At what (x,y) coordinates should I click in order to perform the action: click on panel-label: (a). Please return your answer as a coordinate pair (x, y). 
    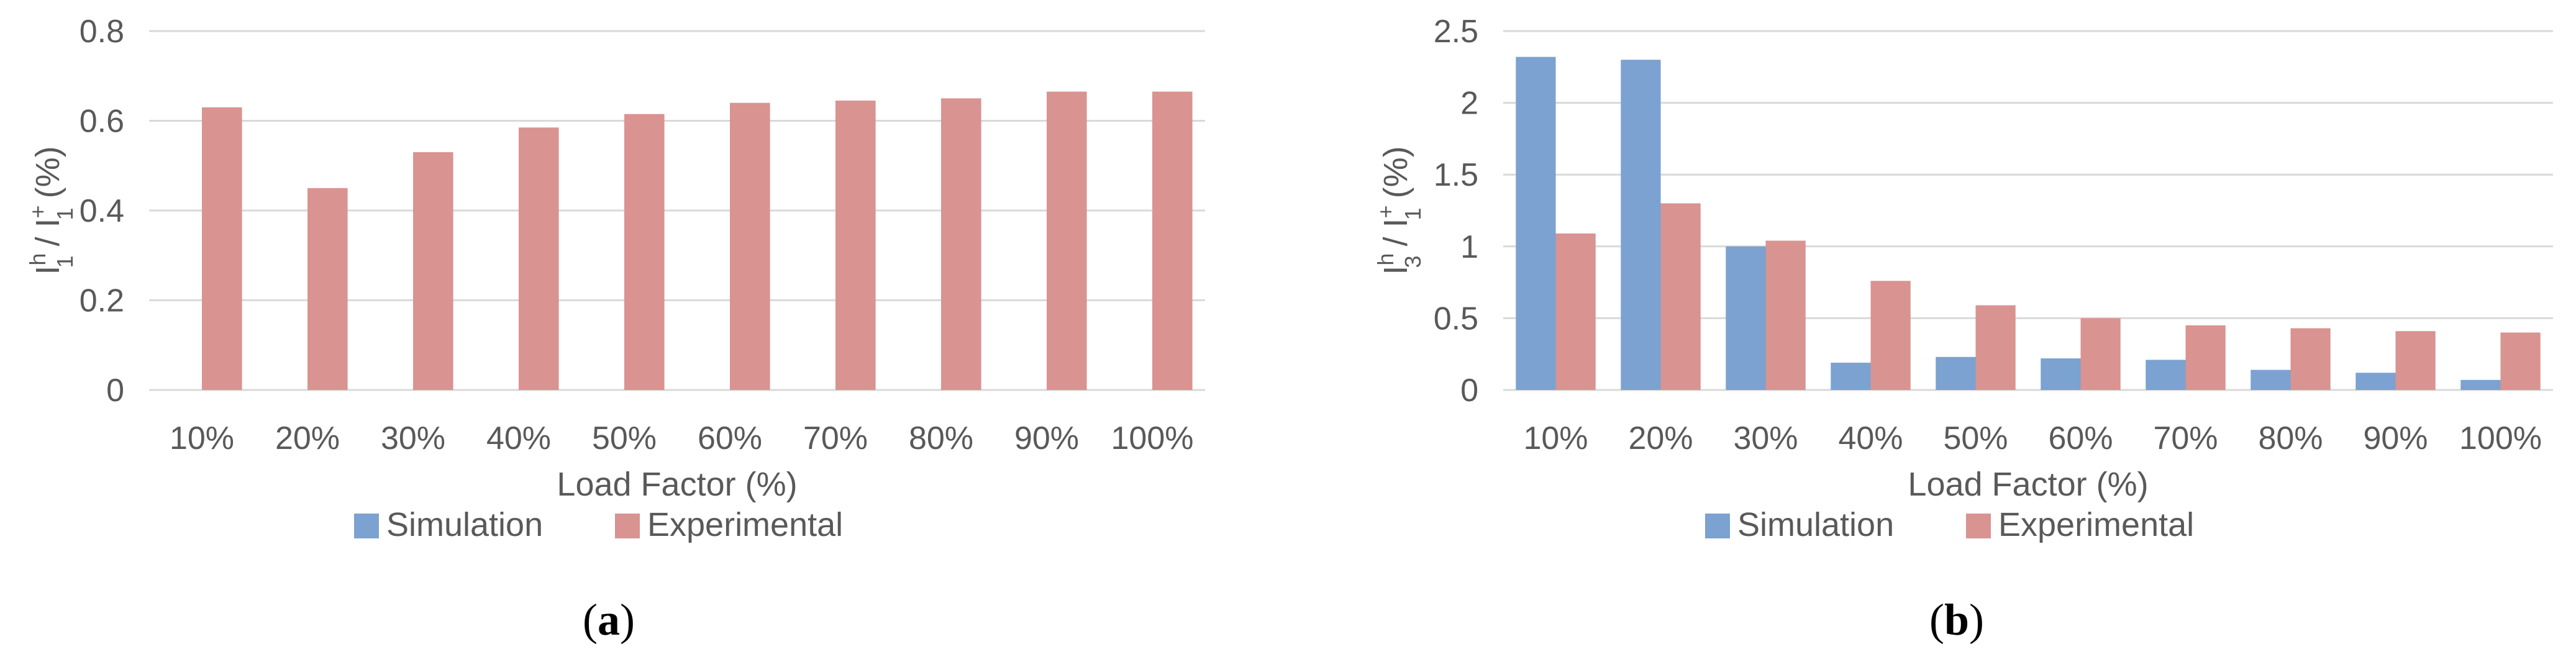
    Looking at the image, I should click on (609, 620).